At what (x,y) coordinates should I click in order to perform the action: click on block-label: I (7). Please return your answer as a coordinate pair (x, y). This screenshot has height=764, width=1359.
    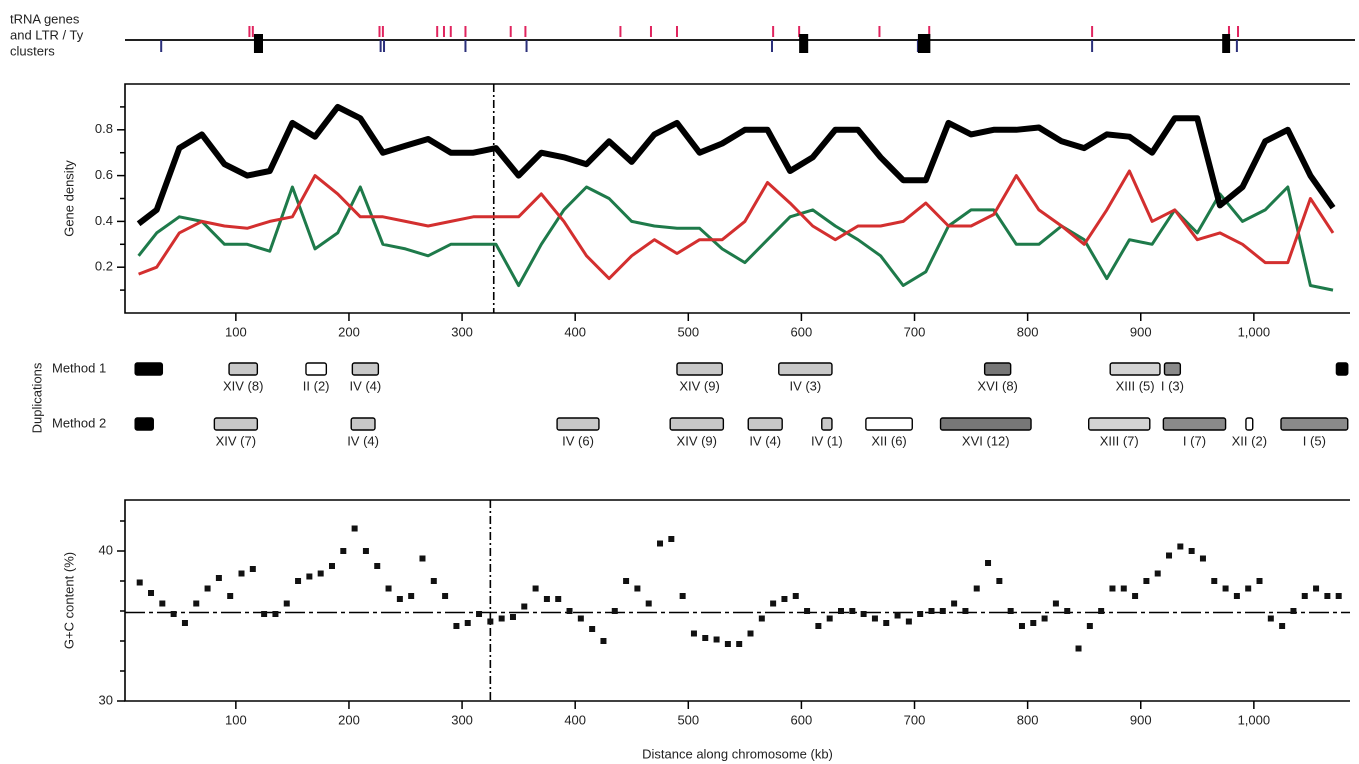
    Looking at the image, I should click on (1194, 440).